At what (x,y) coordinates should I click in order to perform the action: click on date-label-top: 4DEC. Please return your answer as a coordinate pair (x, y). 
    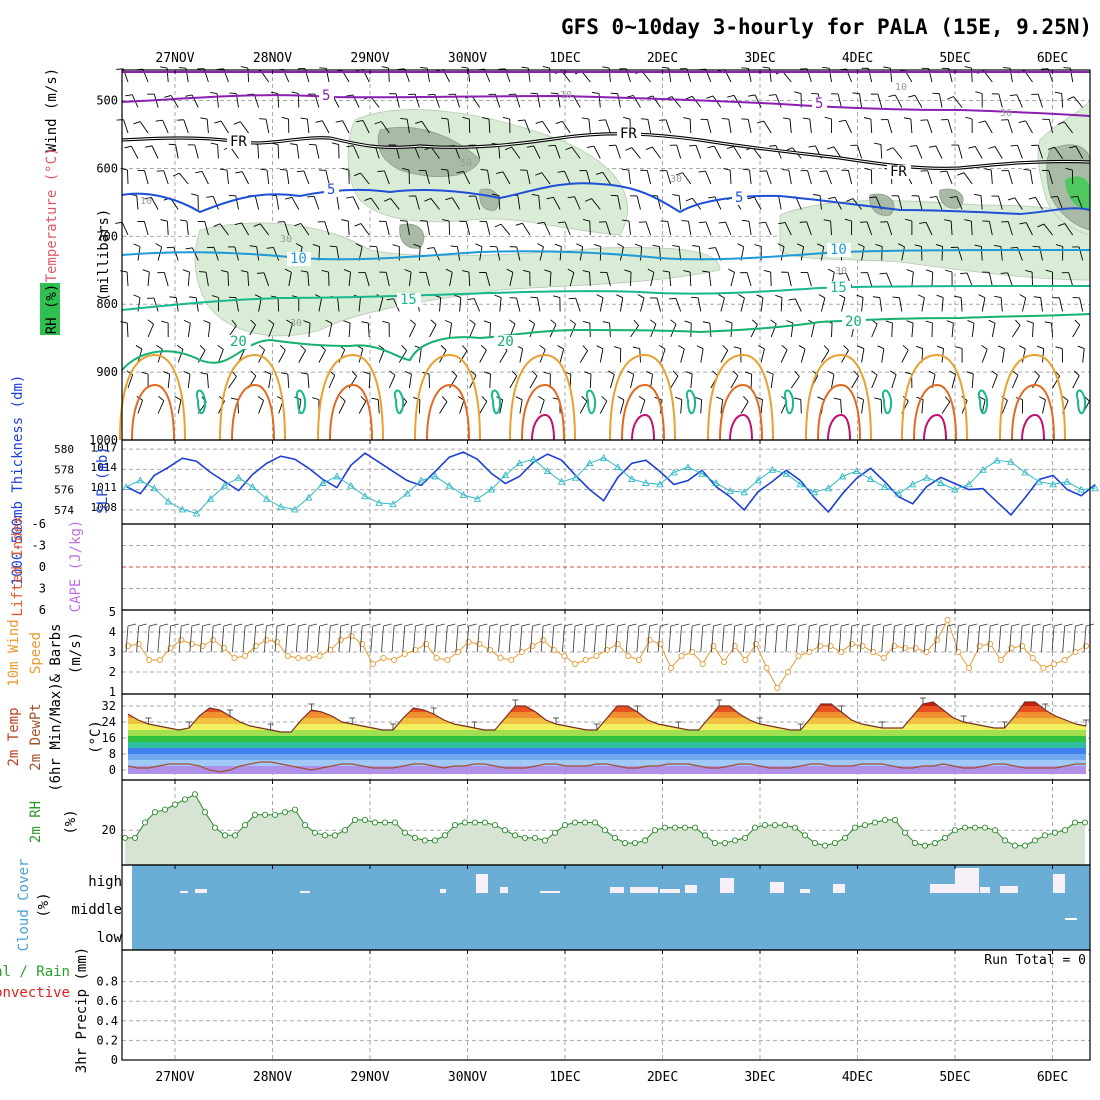
    Looking at the image, I should click on (857, 58).